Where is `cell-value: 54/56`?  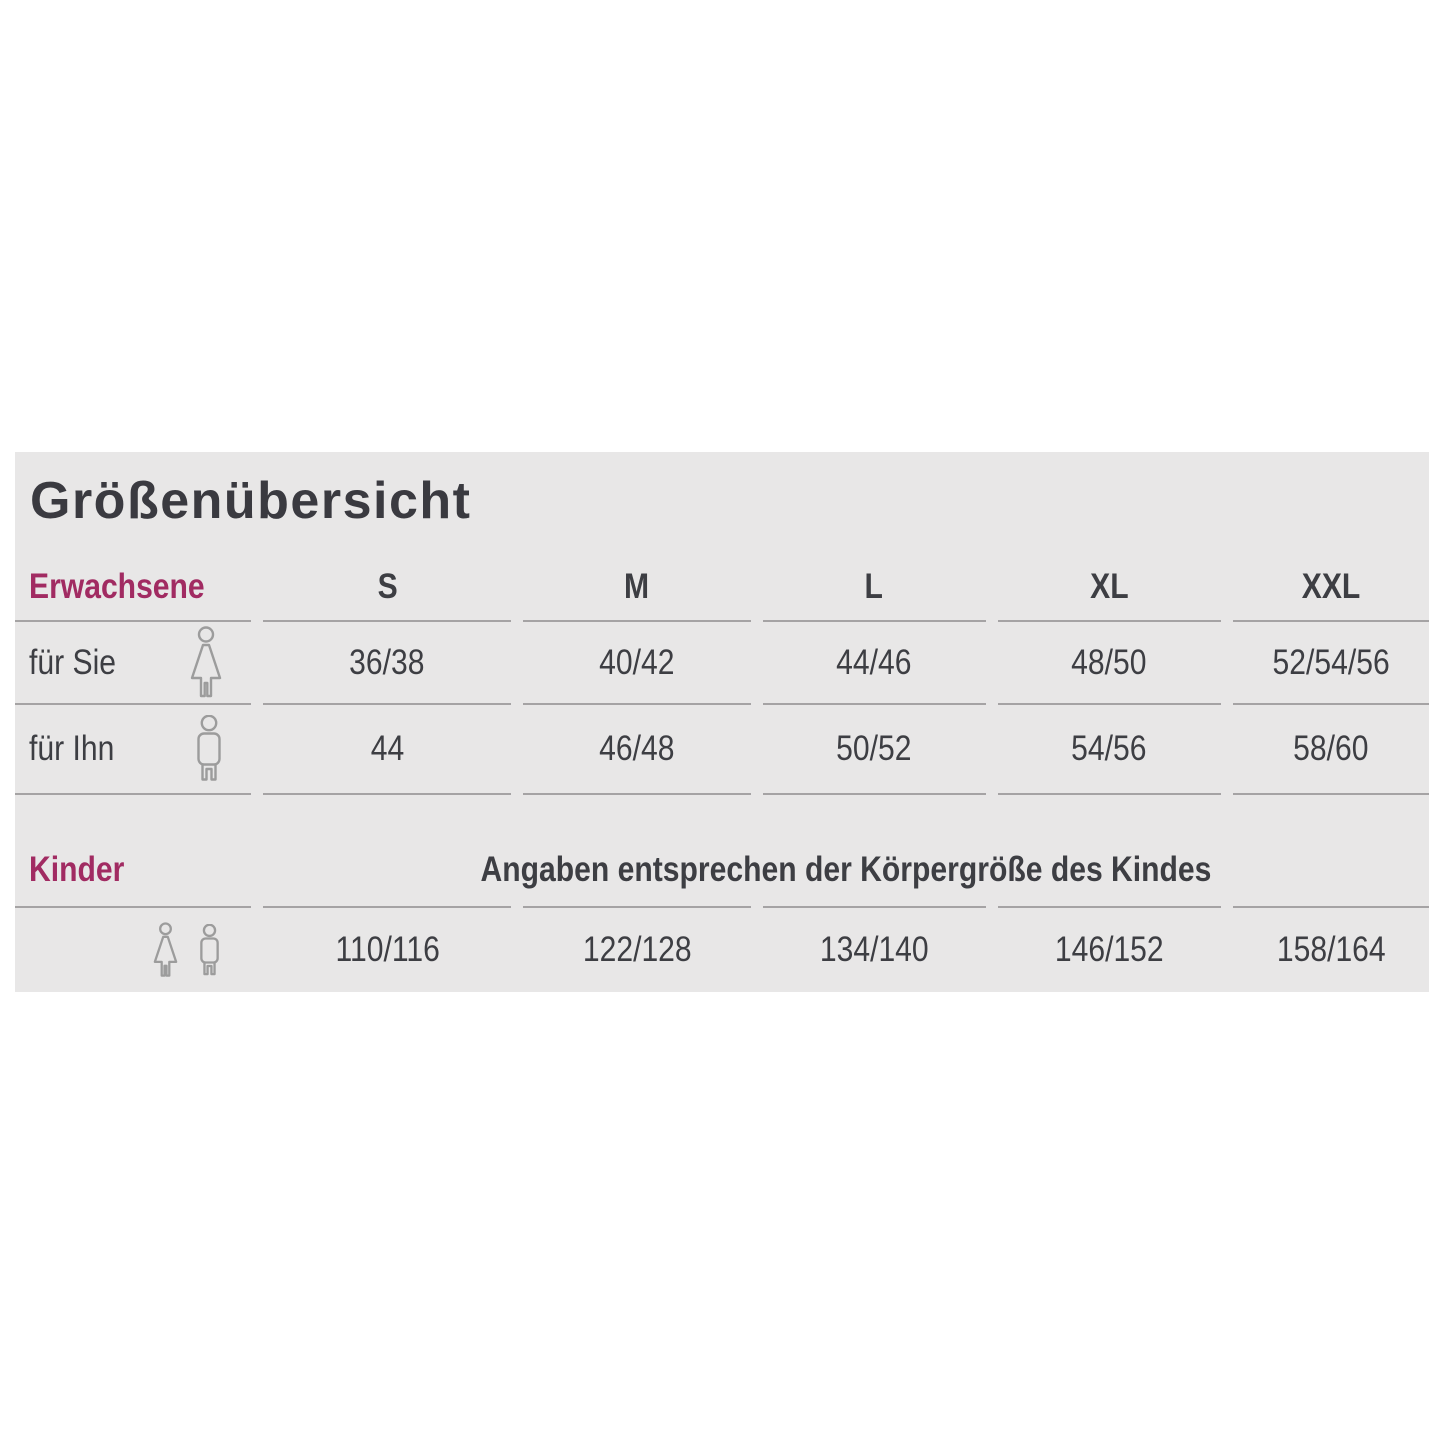
cell-value: 54/56 is located at coordinates (1109, 748).